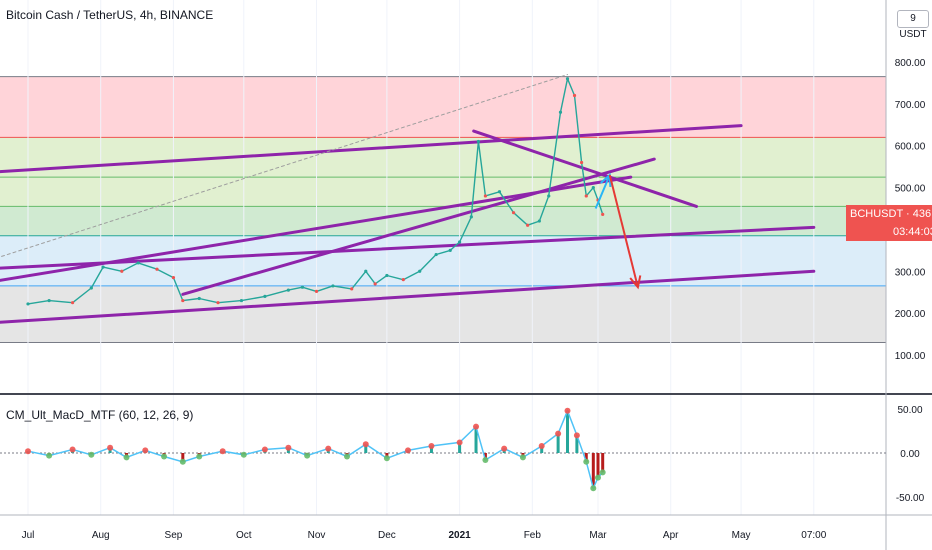 The image size is (932, 550). I want to click on time-axis-label-11: 07:00, so click(813, 535).